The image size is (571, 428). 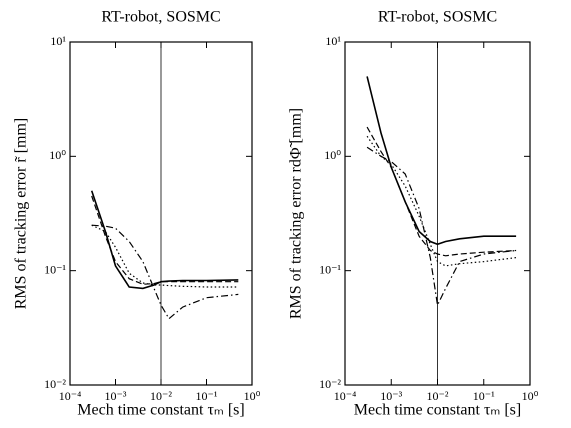 I want to click on y-axis-label: RMS of tracking error rdΦ̃ [mm], so click(x=296, y=213).